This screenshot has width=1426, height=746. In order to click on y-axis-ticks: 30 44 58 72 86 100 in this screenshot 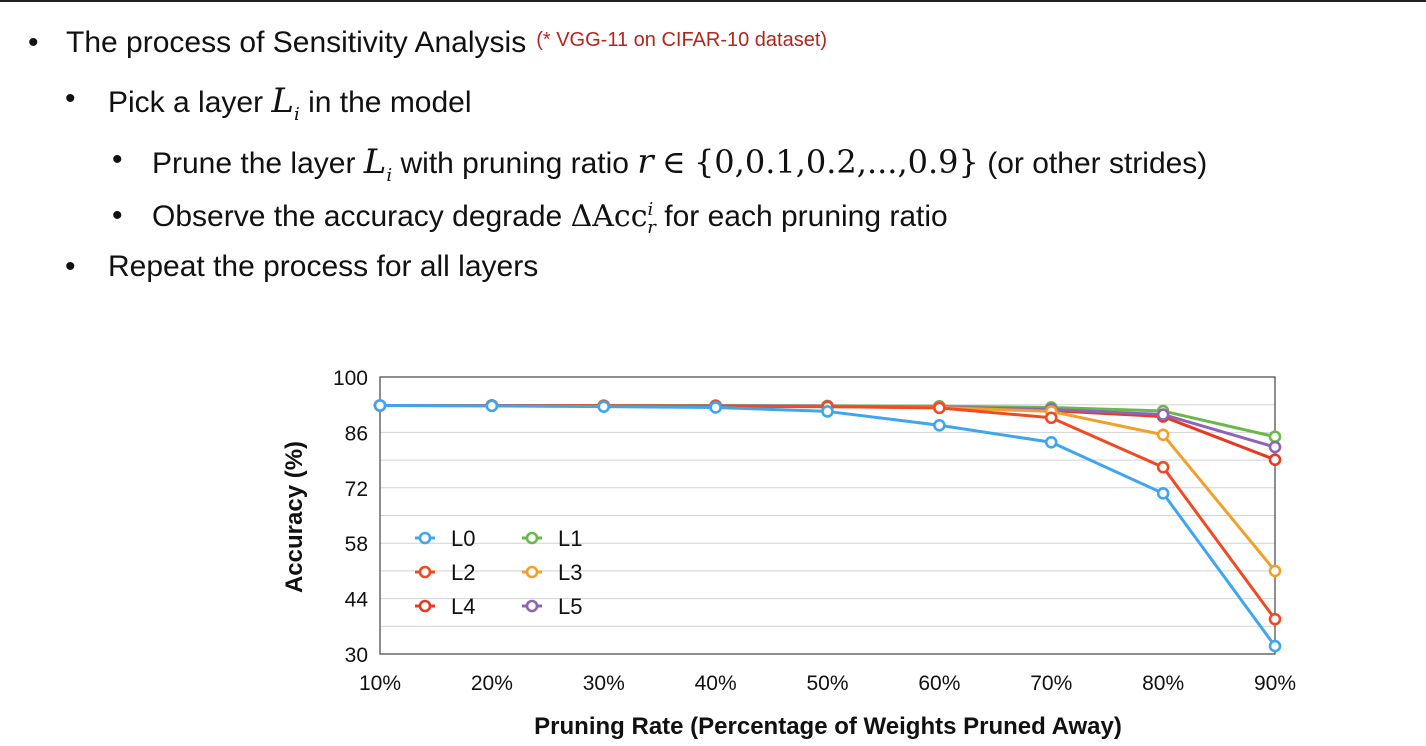, I will do `click(350, 517)`.